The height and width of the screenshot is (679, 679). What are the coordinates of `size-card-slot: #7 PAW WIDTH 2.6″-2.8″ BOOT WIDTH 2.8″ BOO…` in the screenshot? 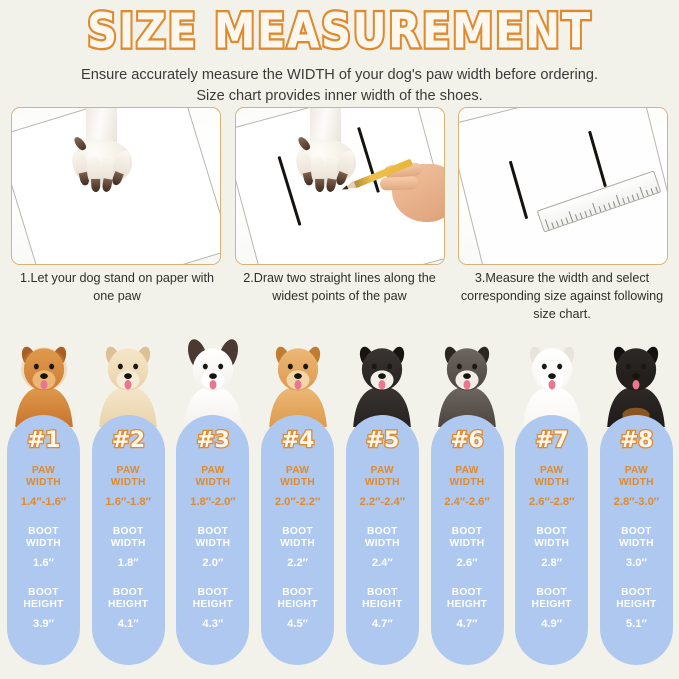 It's located at (552, 501).